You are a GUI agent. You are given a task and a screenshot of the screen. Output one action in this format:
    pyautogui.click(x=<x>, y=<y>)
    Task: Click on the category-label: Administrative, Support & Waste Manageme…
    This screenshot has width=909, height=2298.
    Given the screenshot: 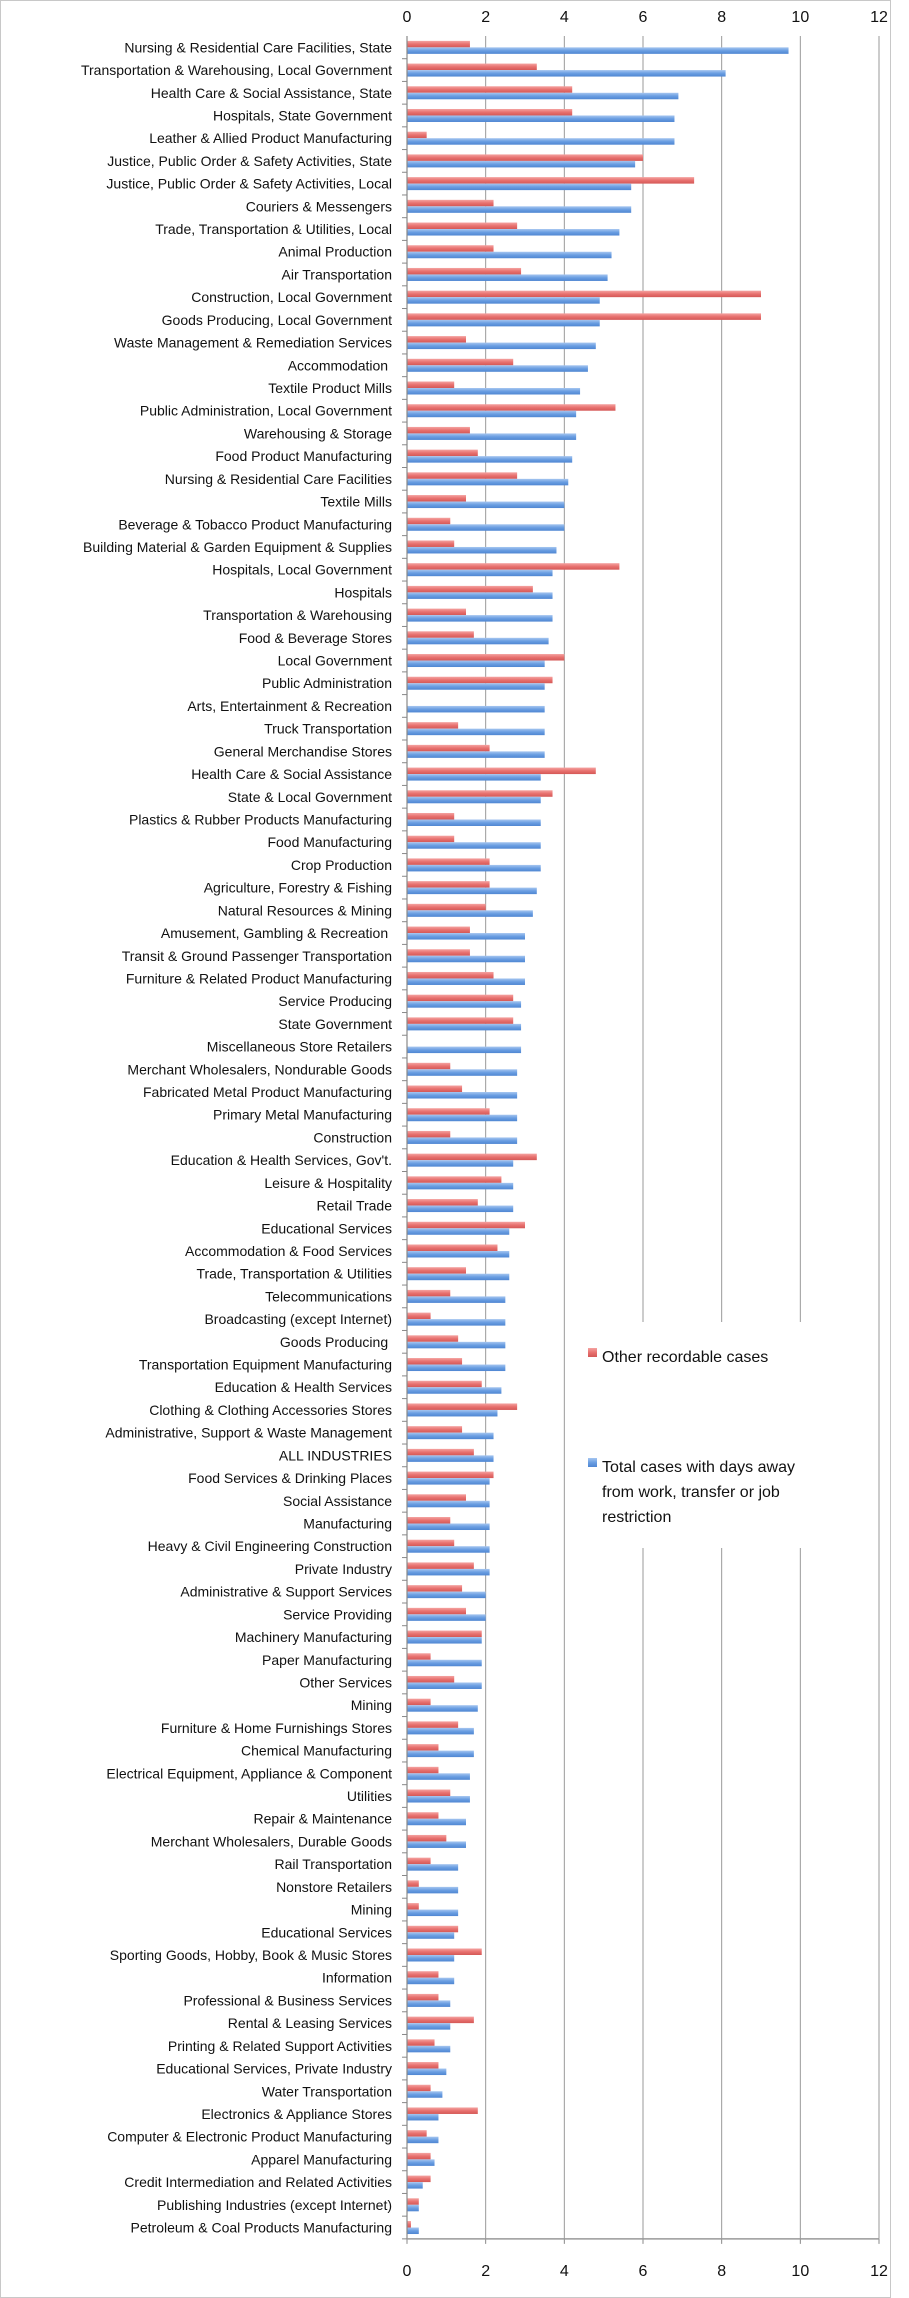 What is the action you would take?
    pyautogui.click(x=248, y=1433)
    